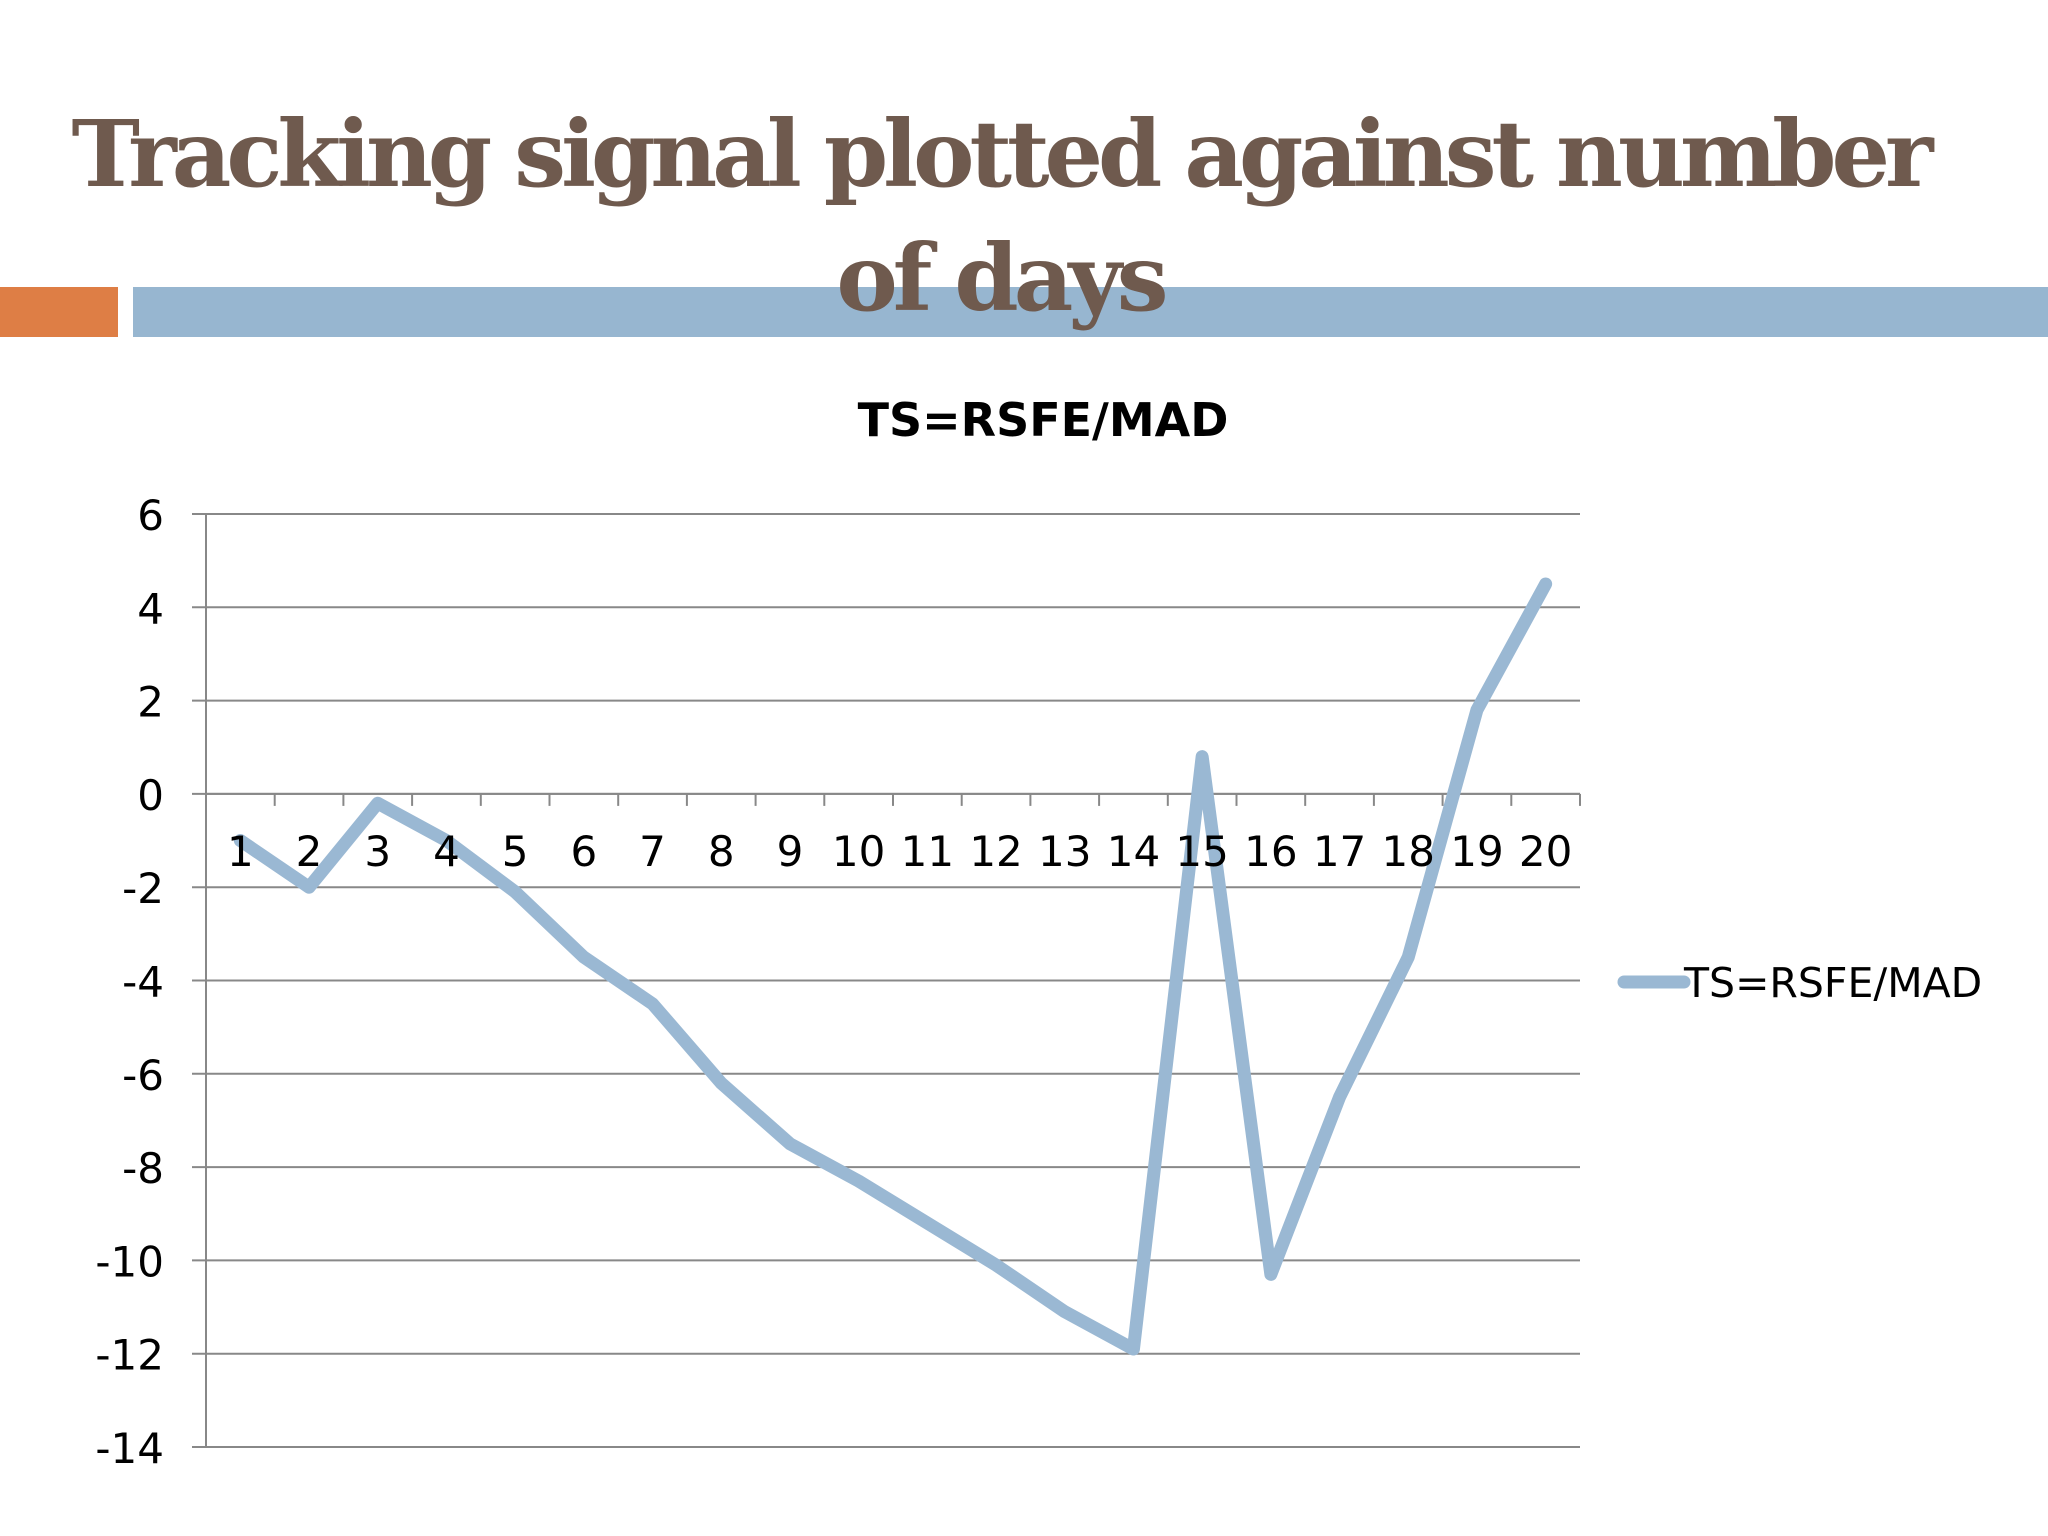  What do you see at coordinates (1476, 851) in the screenshot?
I see `x-tick-label: 19` at bounding box center [1476, 851].